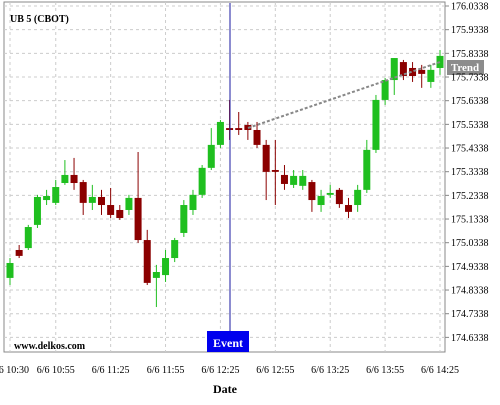 The height and width of the screenshot is (405, 500). Describe the element at coordinates (470, 30) in the screenshot. I see `y-tick-label: 175.9338` at that location.